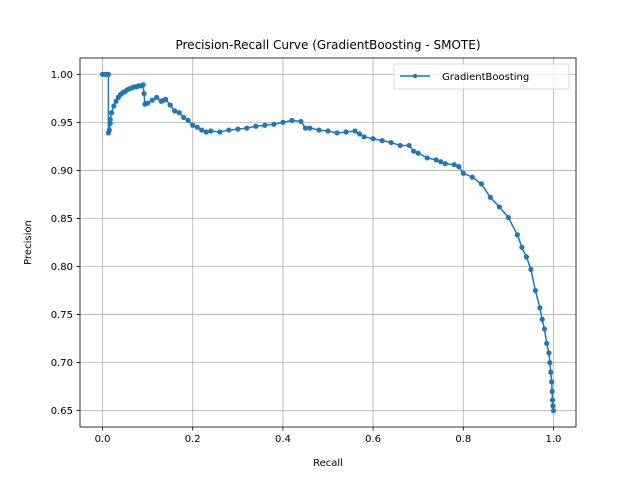 The width and height of the screenshot is (640, 485). I want to click on y-axis-label: Precision, so click(28, 242).